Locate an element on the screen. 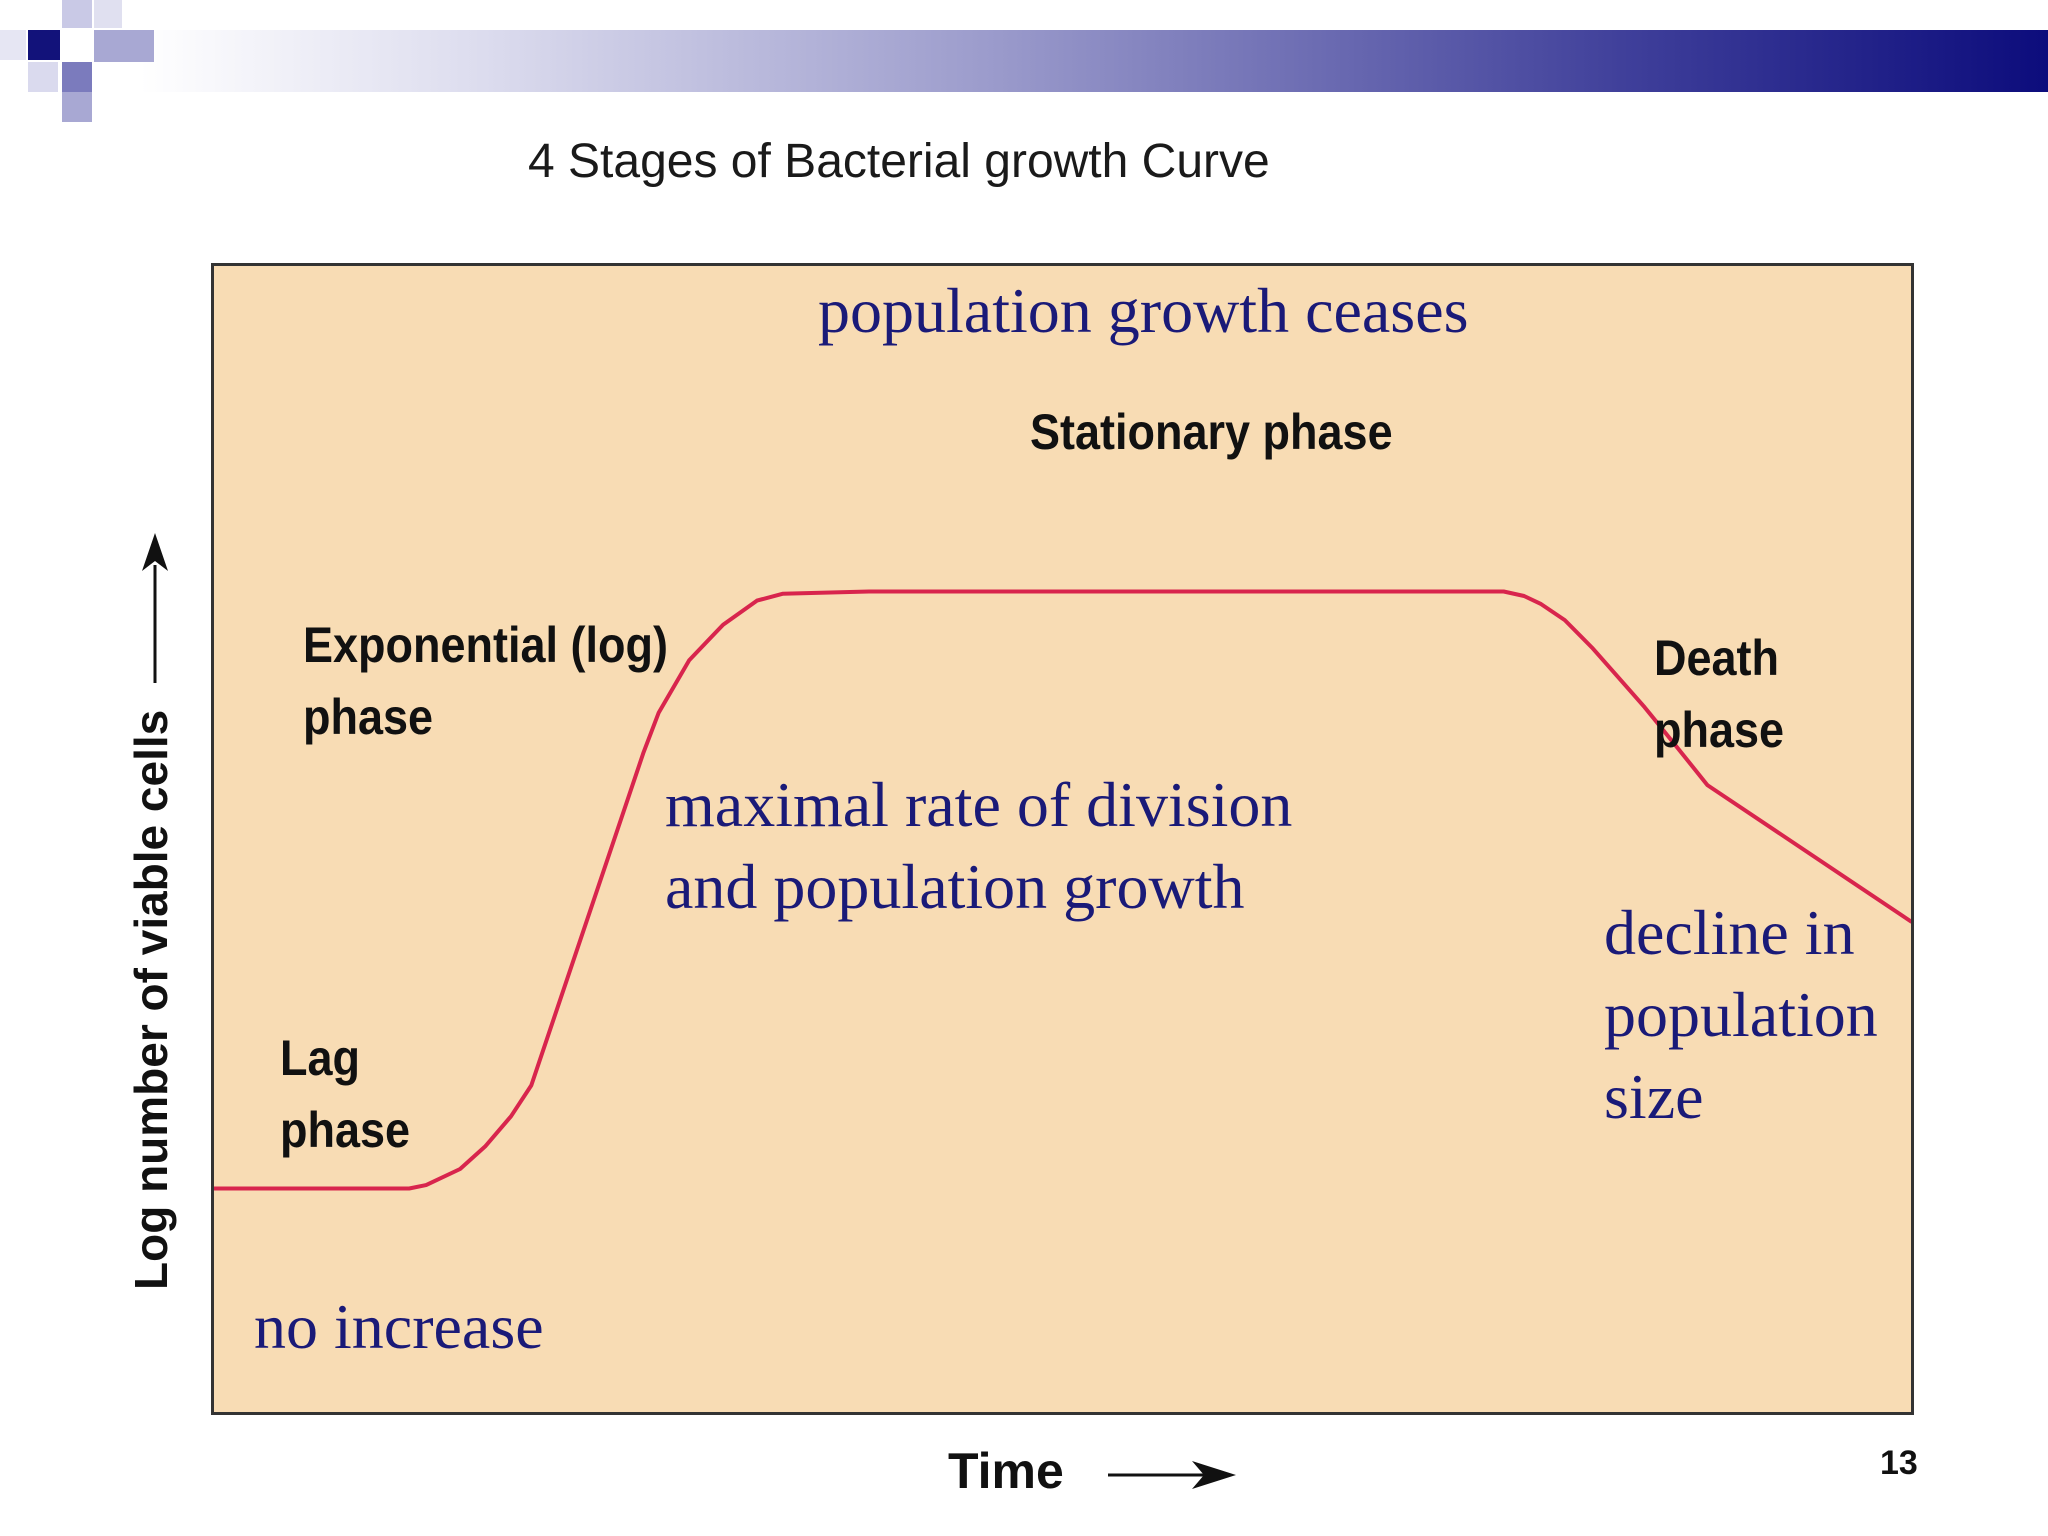  annotation-line: maximal rate of division is located at coordinates (979, 804).